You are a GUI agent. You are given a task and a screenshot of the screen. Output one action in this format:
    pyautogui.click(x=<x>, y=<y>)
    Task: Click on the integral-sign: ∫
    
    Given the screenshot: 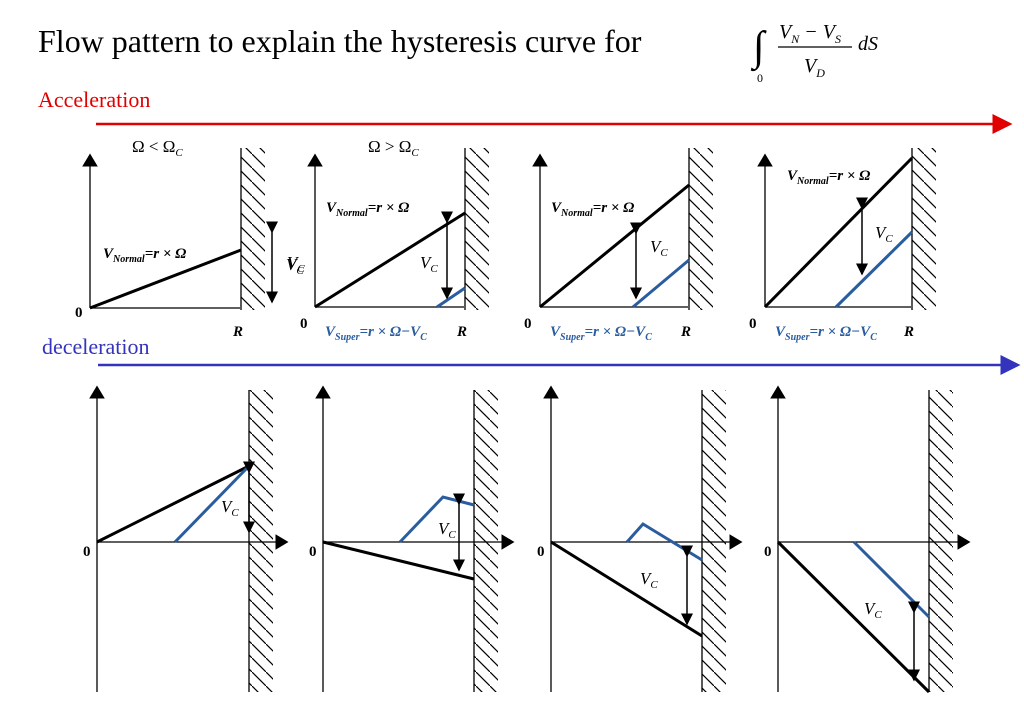 What is the action you would take?
    pyautogui.click(x=758, y=48)
    